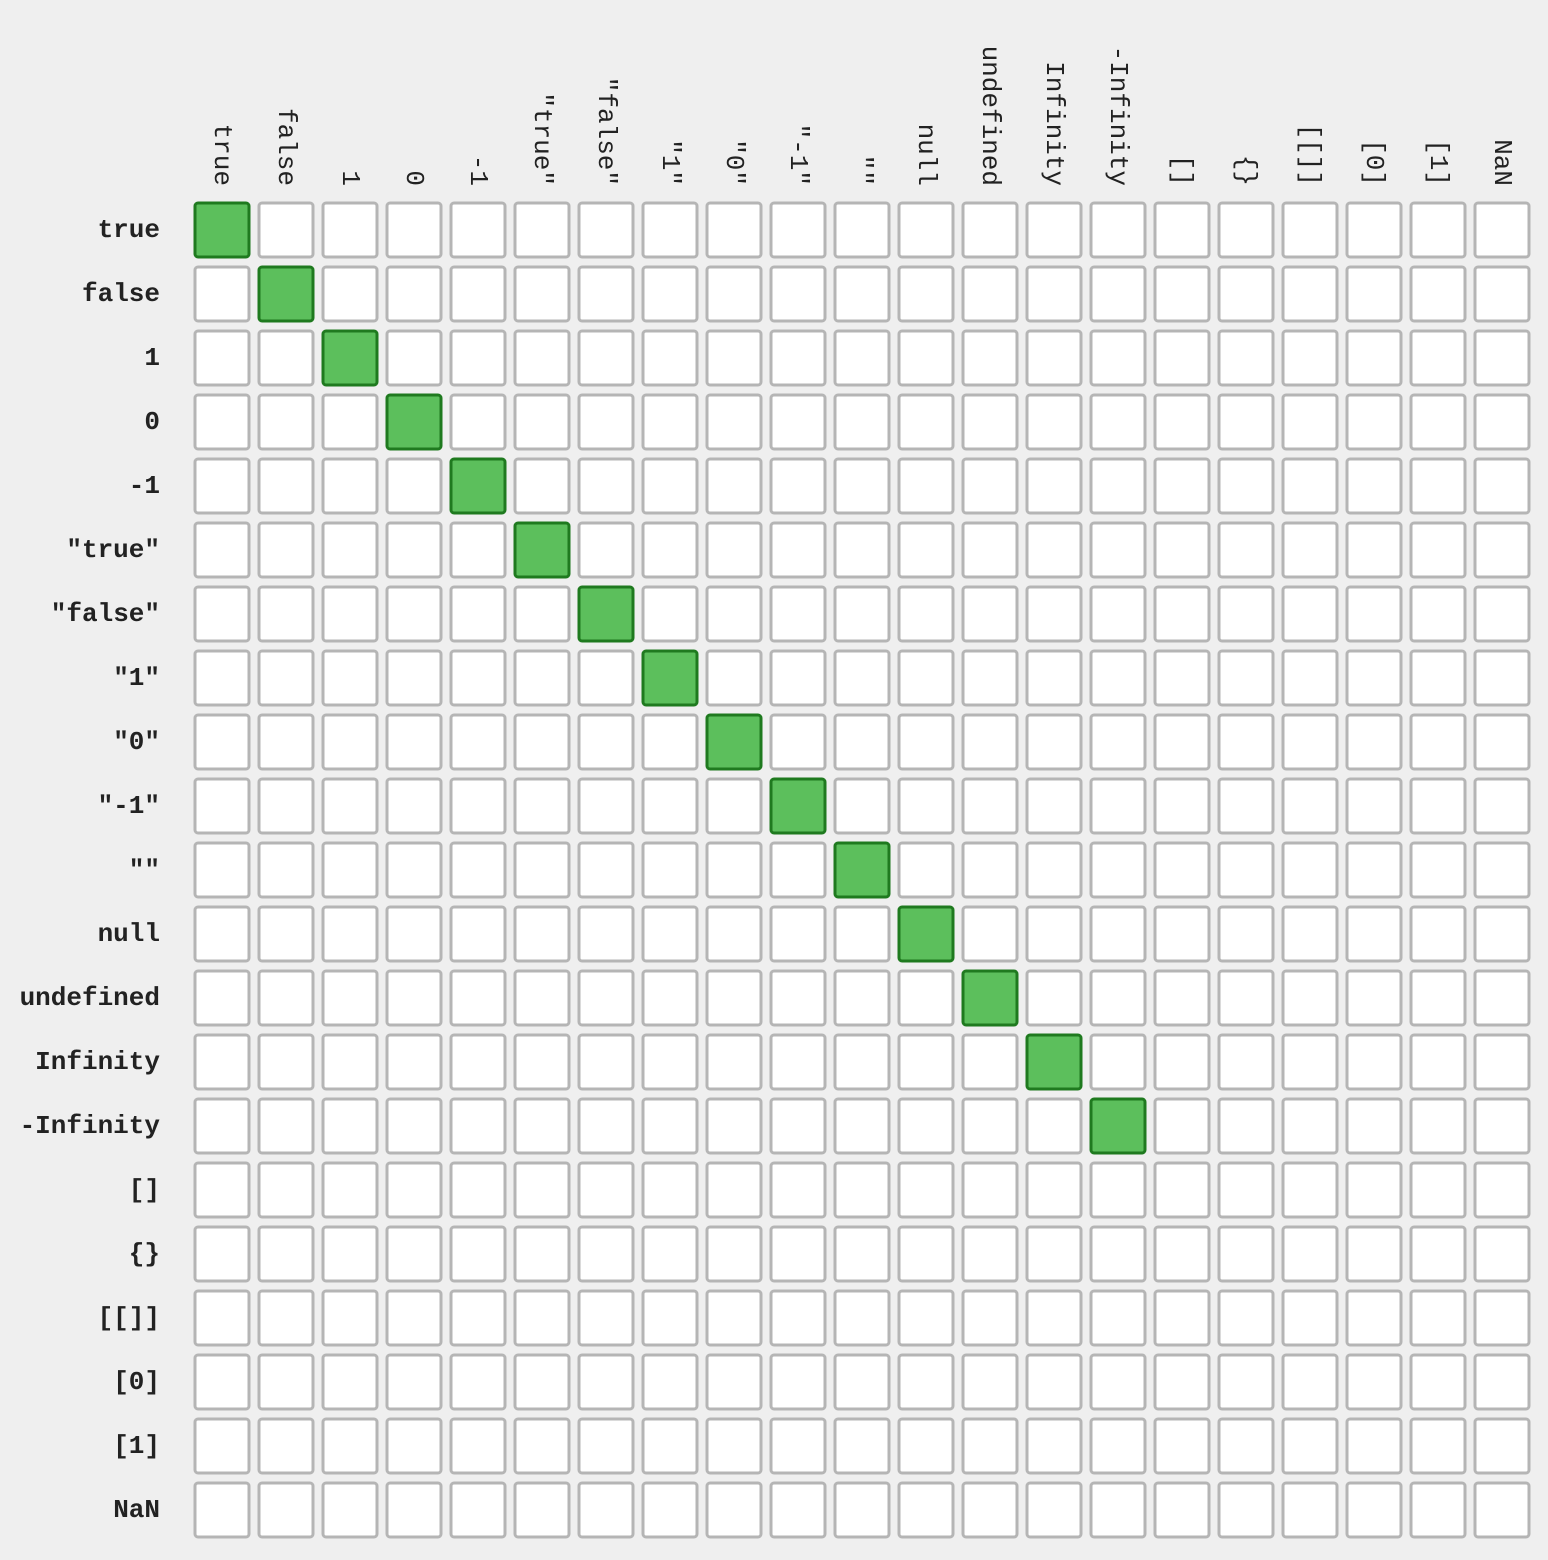  I want to click on row-label: null, so click(129, 934).